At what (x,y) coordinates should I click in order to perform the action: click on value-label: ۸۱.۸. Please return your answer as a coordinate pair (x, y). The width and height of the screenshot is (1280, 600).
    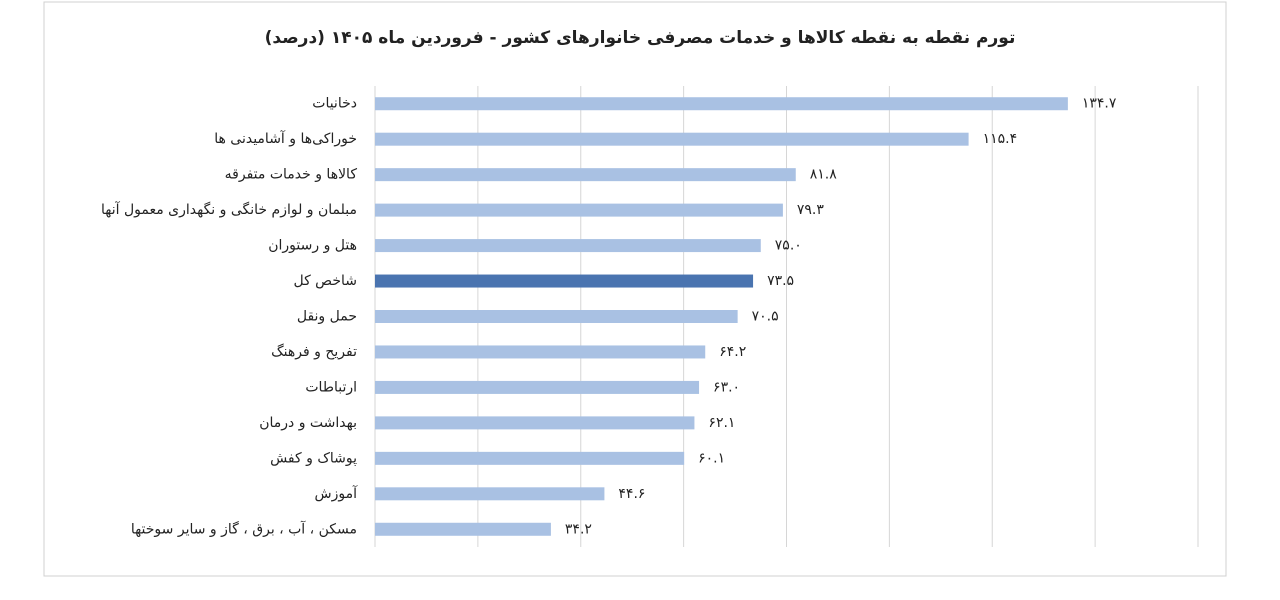
    Looking at the image, I should click on (823, 175).